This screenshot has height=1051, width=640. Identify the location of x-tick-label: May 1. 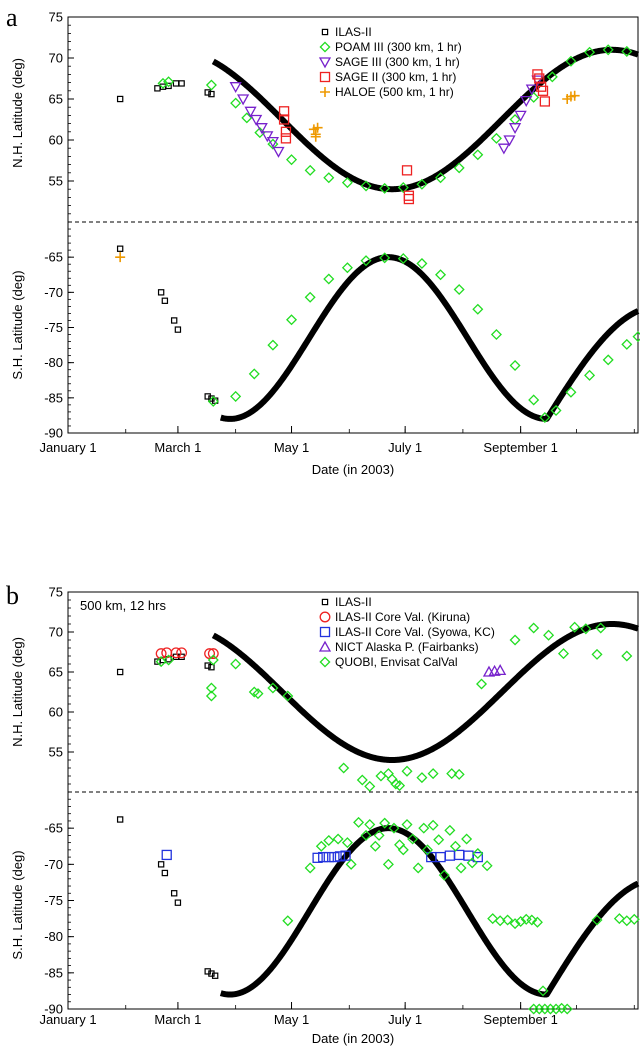
(291, 447).